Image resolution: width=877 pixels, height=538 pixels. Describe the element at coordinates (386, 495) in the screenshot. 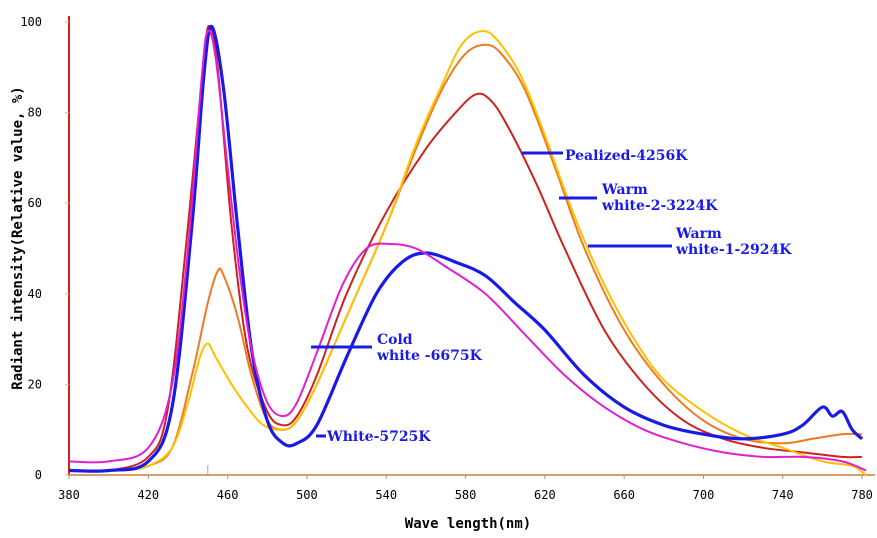

I see `x-tick-label: 540` at that location.